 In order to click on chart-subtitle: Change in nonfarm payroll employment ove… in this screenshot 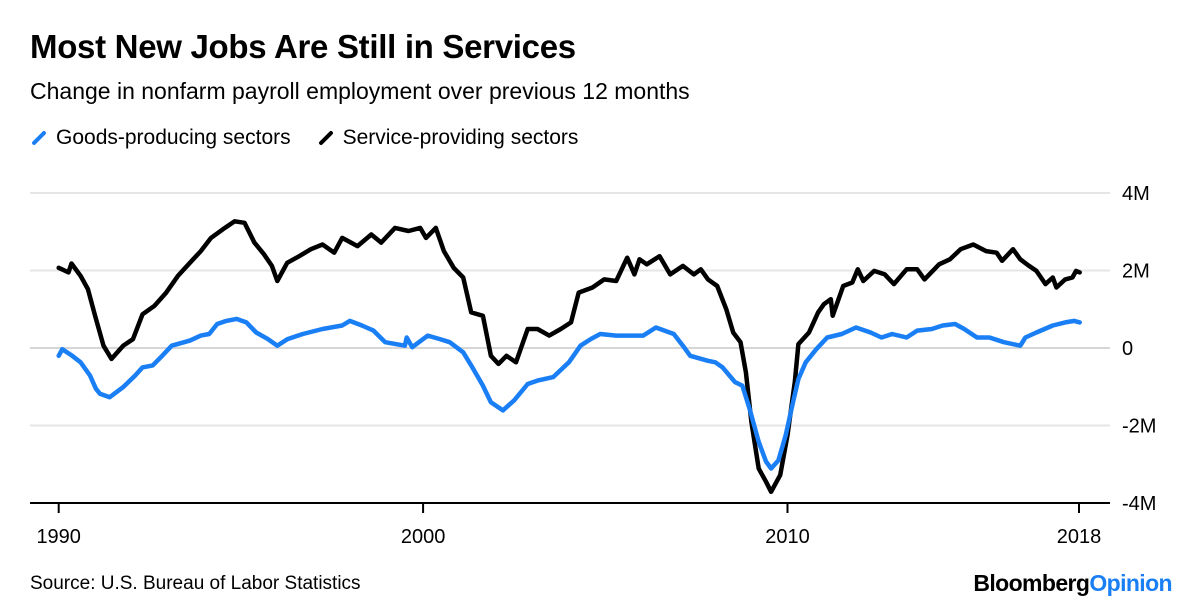, I will do `click(360, 91)`.